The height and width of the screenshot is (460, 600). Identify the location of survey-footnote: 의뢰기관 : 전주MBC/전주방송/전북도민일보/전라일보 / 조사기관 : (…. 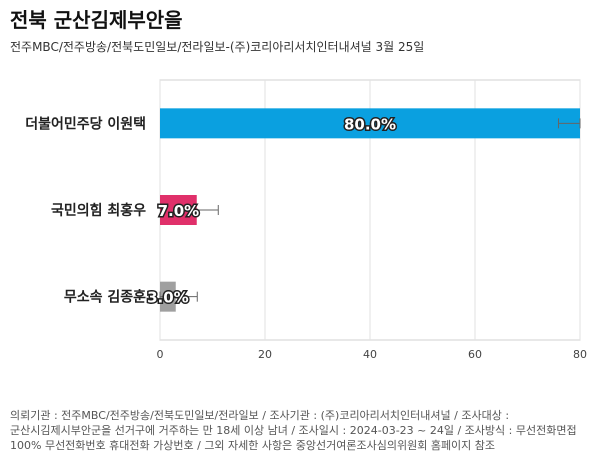
(301, 430).